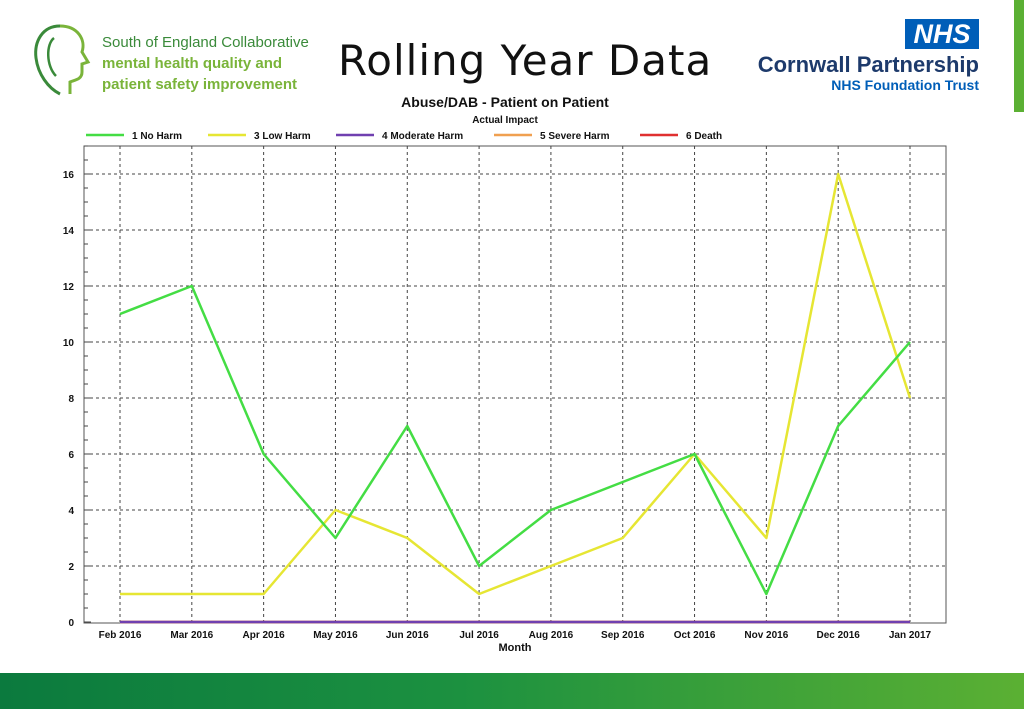 The image size is (1024, 709). What do you see at coordinates (407, 635) in the screenshot?
I see `x-tick-label: Jun 2016` at bounding box center [407, 635].